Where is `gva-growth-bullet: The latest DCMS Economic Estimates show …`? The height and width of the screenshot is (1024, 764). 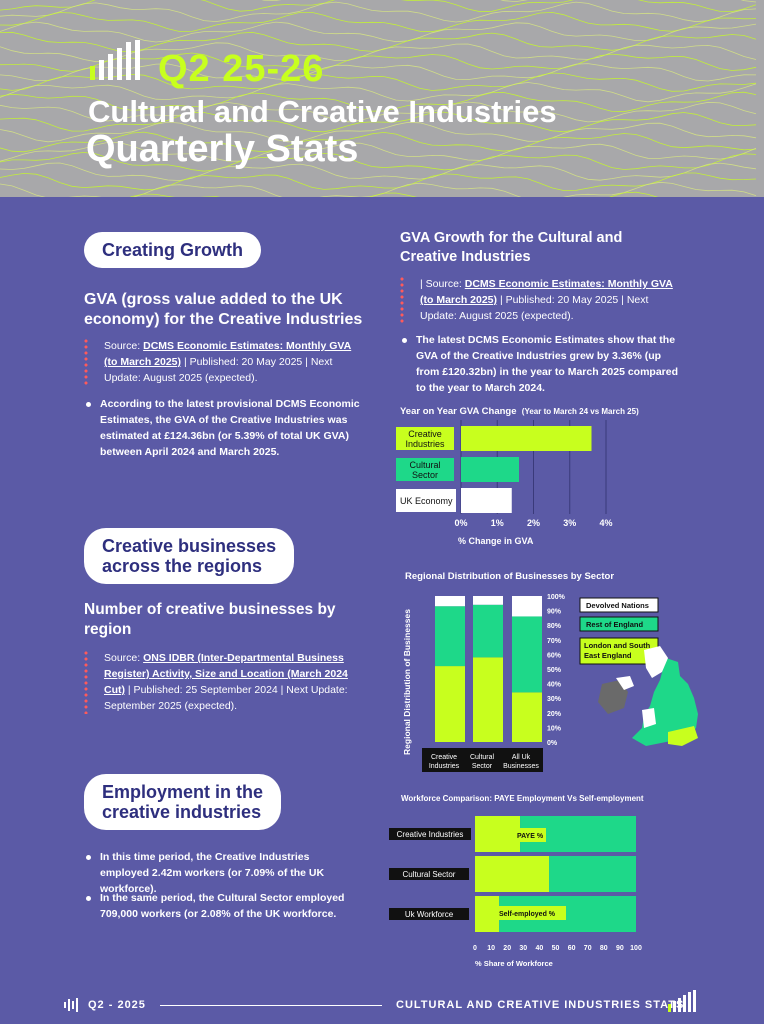 gva-growth-bullet: The latest DCMS Economic Estimates show … is located at coordinates (540, 364).